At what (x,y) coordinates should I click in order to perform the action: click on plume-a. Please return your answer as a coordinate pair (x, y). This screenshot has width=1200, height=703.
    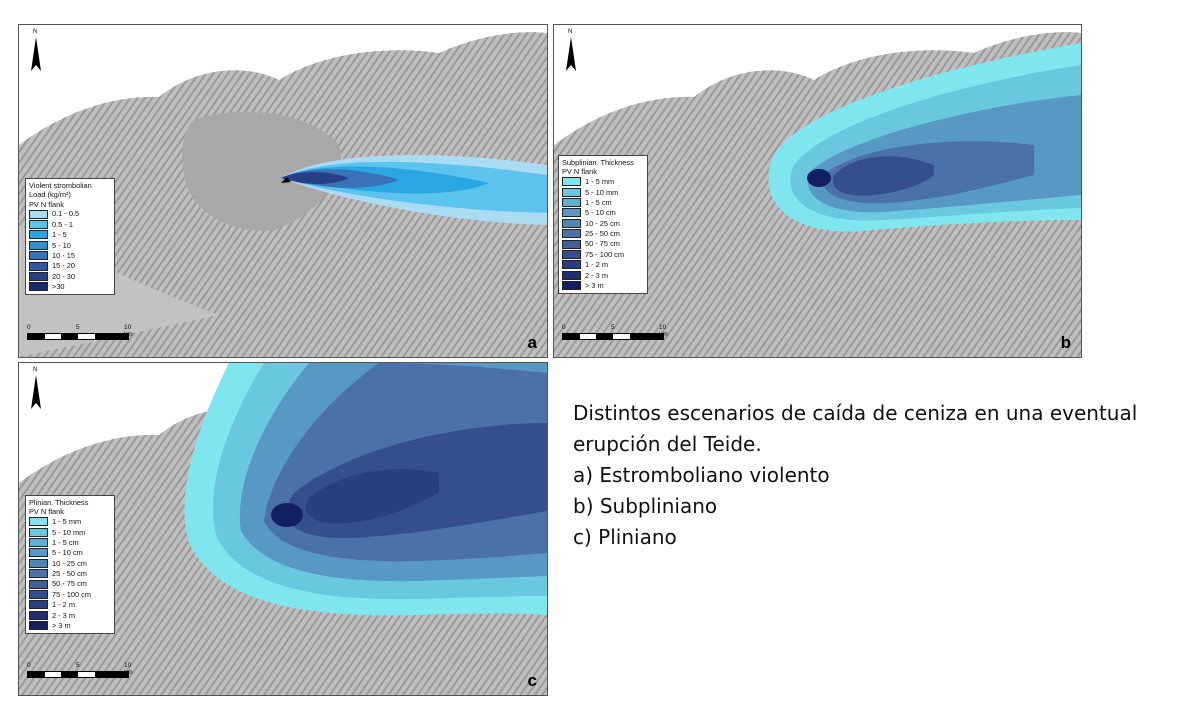
    Looking at the image, I should click on (414, 190).